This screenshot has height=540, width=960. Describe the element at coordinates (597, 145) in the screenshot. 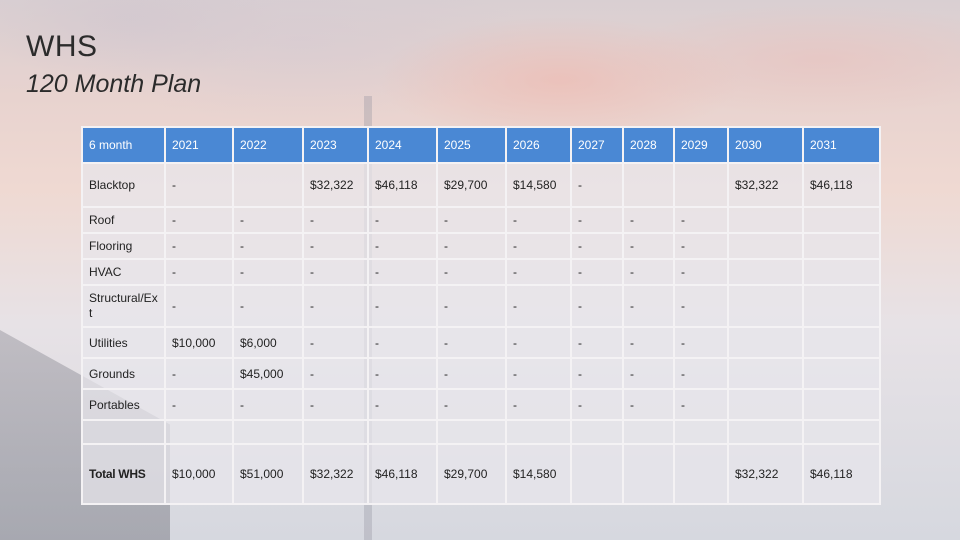

I see `column-header: 2027` at that location.